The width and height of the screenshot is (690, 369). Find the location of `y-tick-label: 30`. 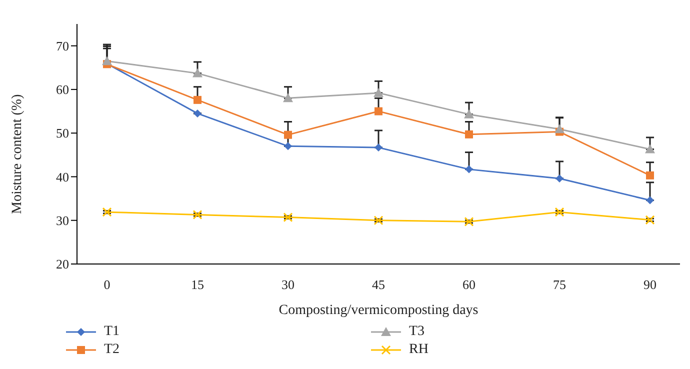

y-tick-label: 30 is located at coordinates (62, 220).